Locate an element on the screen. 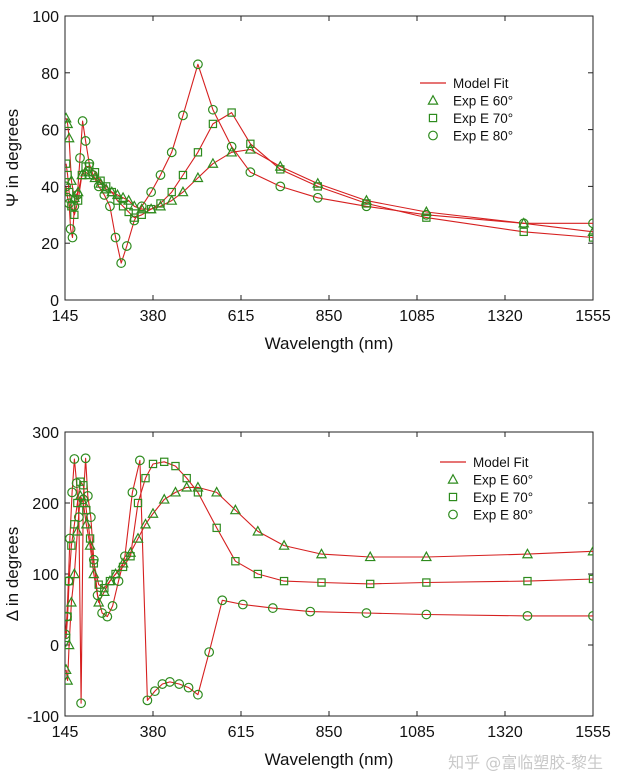 Image resolution: width=617 pixels, height=781 pixels. legend-marker-triangle is located at coordinates (433, 99).